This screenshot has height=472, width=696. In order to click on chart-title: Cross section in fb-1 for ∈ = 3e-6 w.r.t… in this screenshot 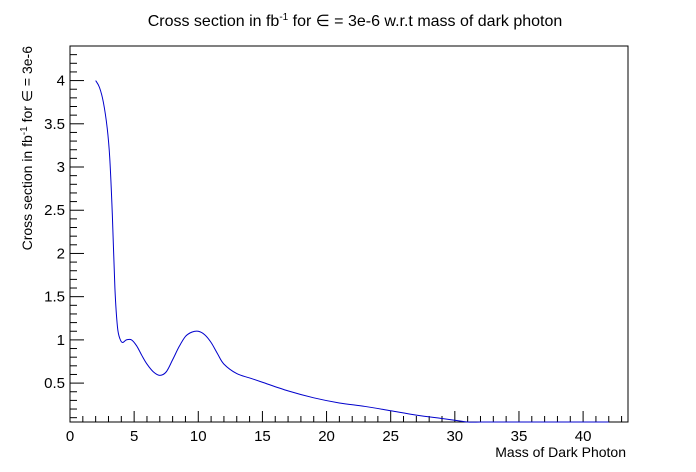, I will do `click(355, 21)`.